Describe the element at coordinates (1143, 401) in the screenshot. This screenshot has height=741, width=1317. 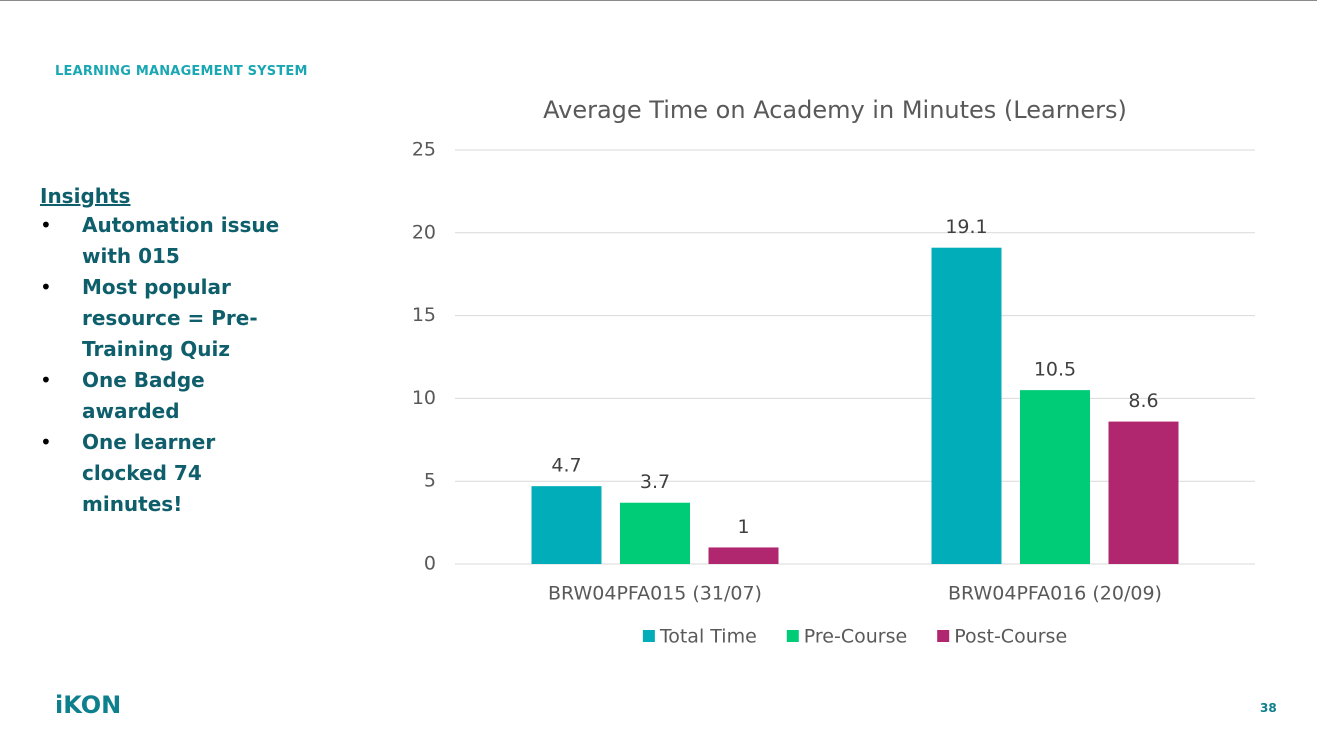
I see `data-label: 8.6` at that location.